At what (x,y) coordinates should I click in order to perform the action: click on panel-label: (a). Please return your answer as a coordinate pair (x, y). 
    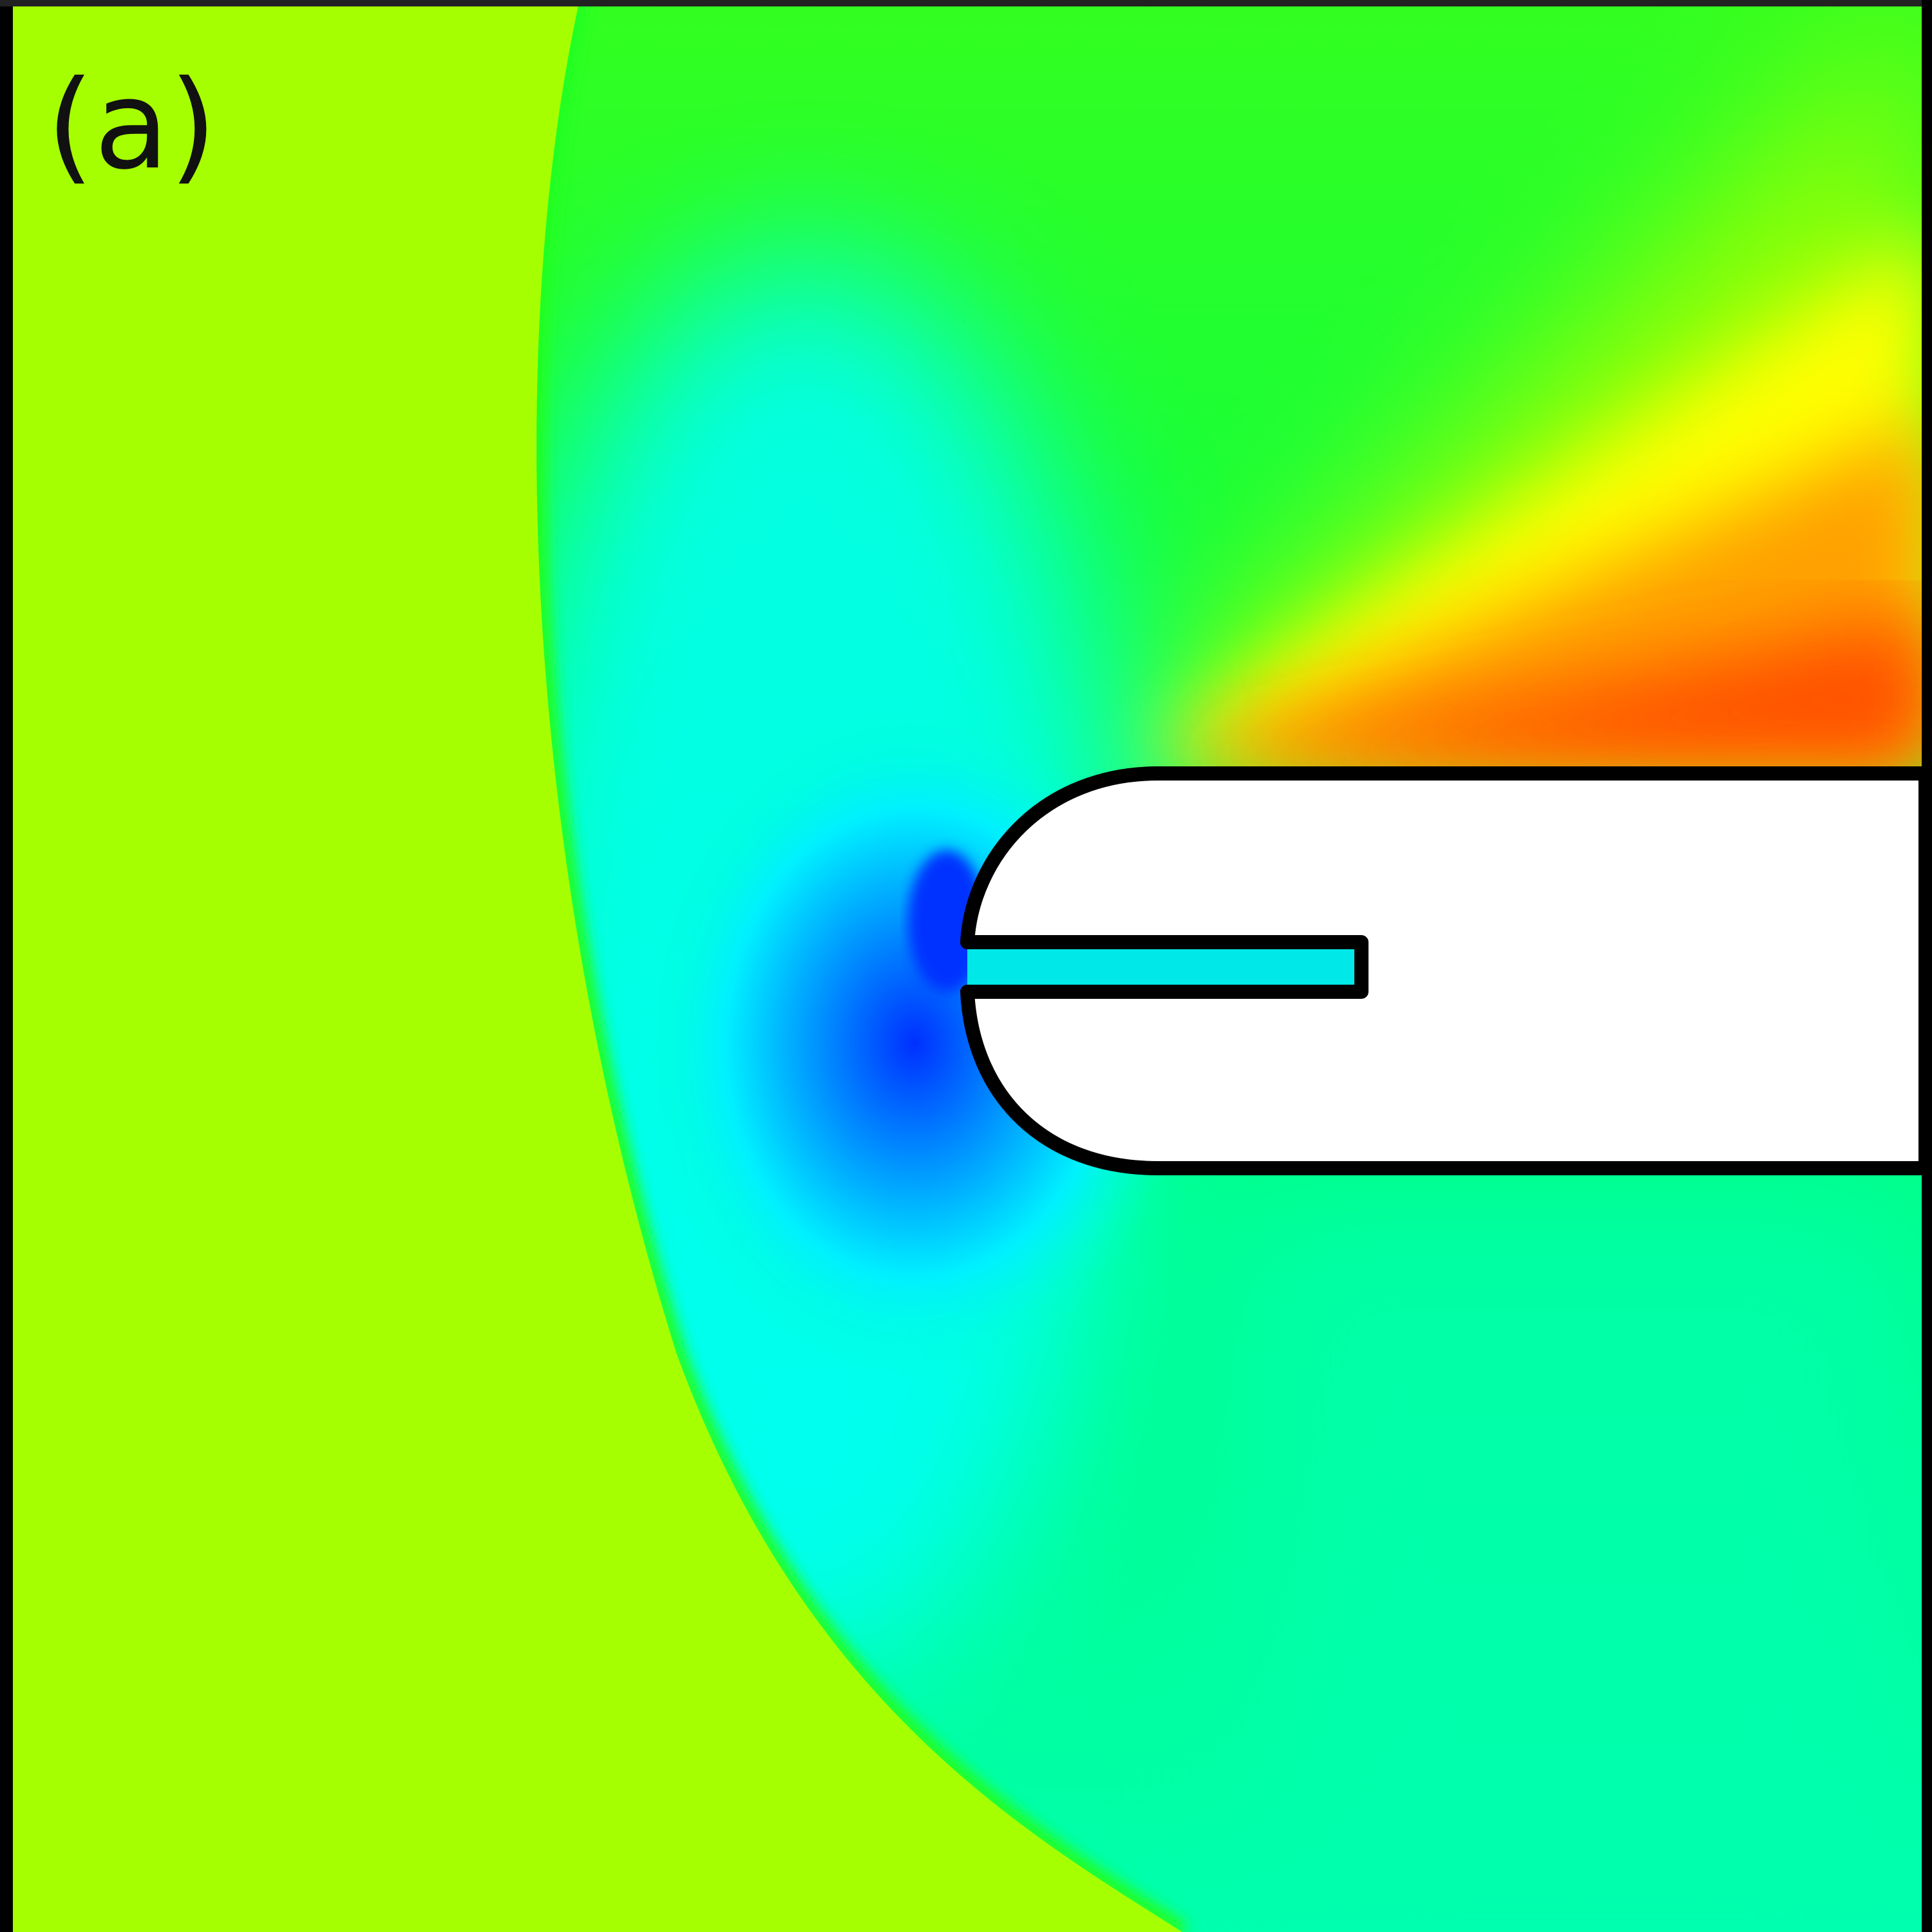
    Looking at the image, I should click on (131, 125).